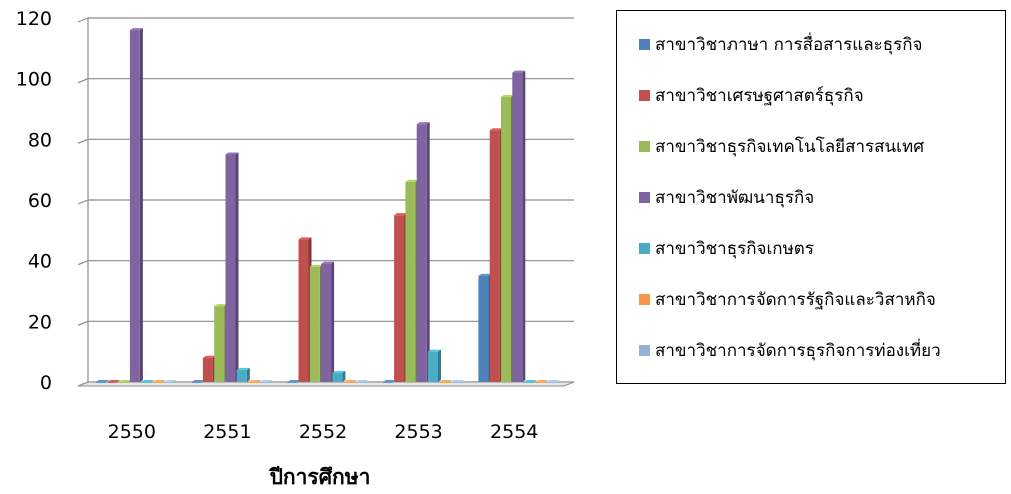  Describe the element at coordinates (734, 249) in the screenshot. I see `legend-label: สาขาวิชาธุรกิจเกษตร` at that location.